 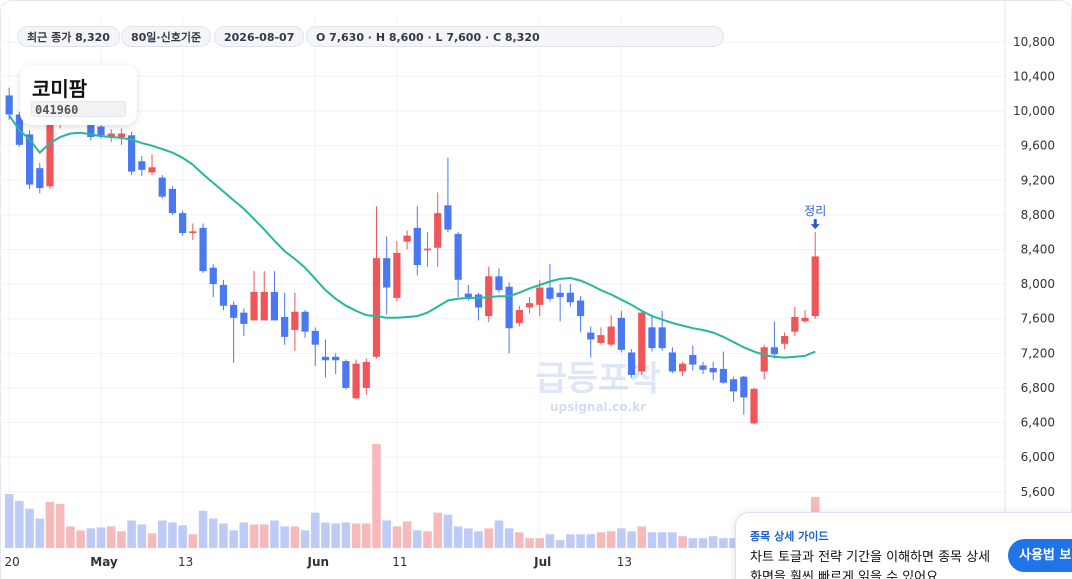 I want to click on y-tick-label: 9,600, so click(x=1038, y=146).